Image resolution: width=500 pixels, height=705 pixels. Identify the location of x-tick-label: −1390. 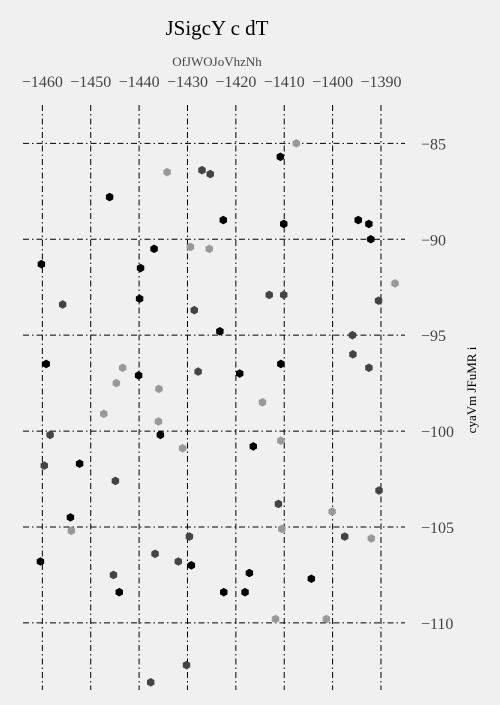
(380, 82).